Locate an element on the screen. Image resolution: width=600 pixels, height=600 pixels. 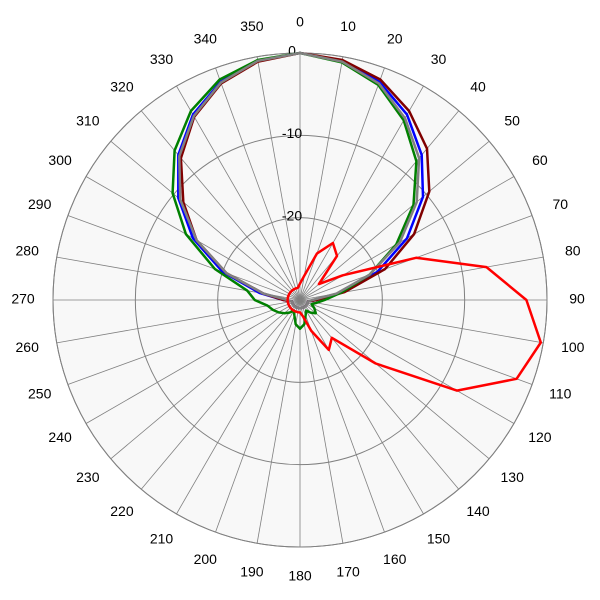
angle-label: 120 is located at coordinates (540, 437).